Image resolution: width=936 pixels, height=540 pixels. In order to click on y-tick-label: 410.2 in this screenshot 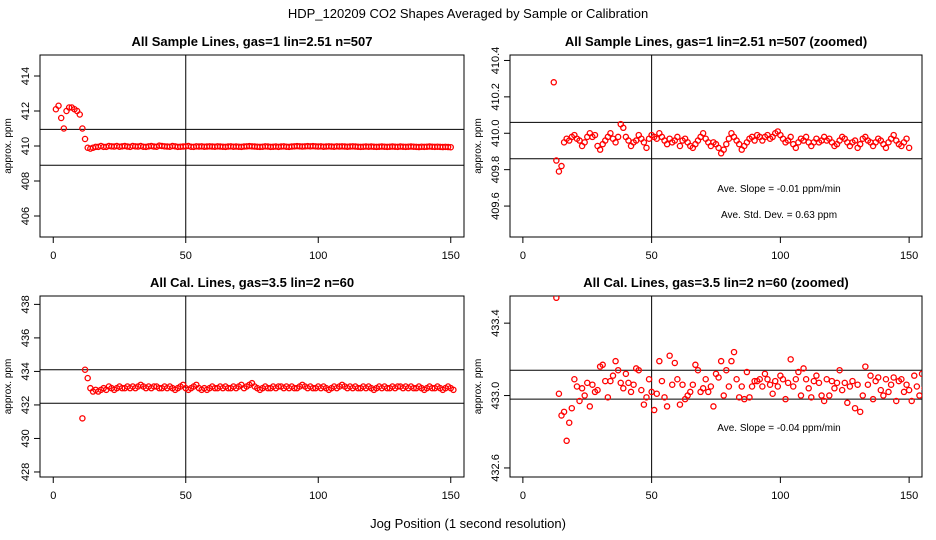, I will do `click(496, 97)`.